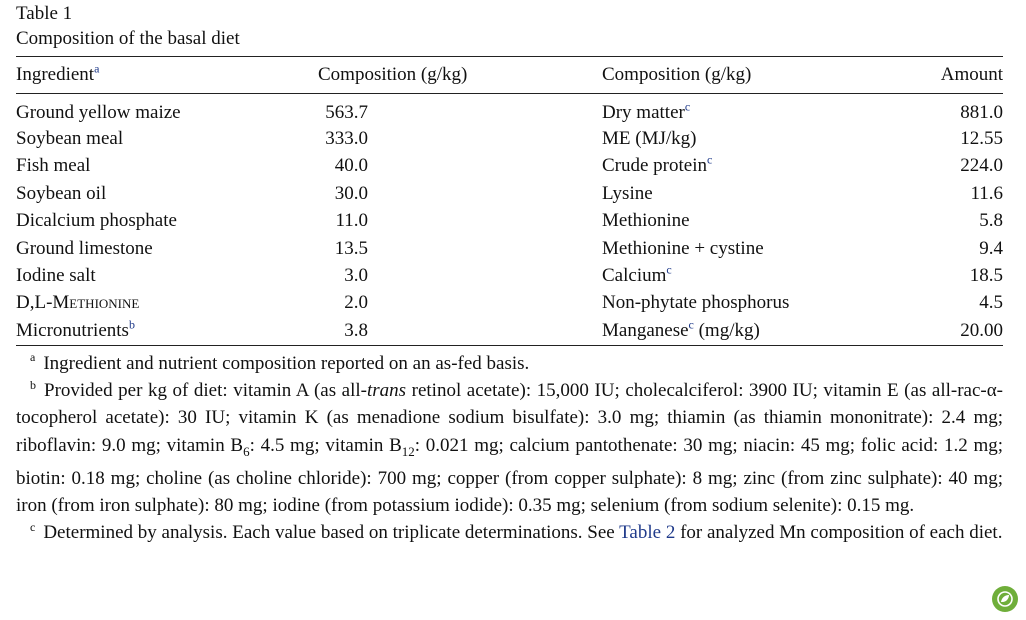 The height and width of the screenshot is (620, 1026). What do you see at coordinates (760, 166) in the screenshot?
I see `nutrient-cell: Crude proteinc` at bounding box center [760, 166].